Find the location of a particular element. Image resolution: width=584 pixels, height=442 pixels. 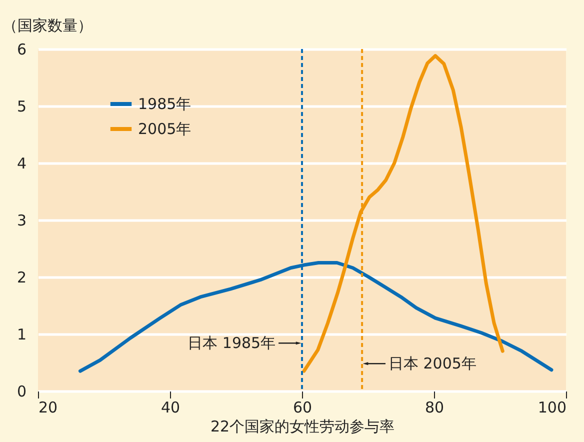

y-tick-label: 5 is located at coordinates (21, 107).